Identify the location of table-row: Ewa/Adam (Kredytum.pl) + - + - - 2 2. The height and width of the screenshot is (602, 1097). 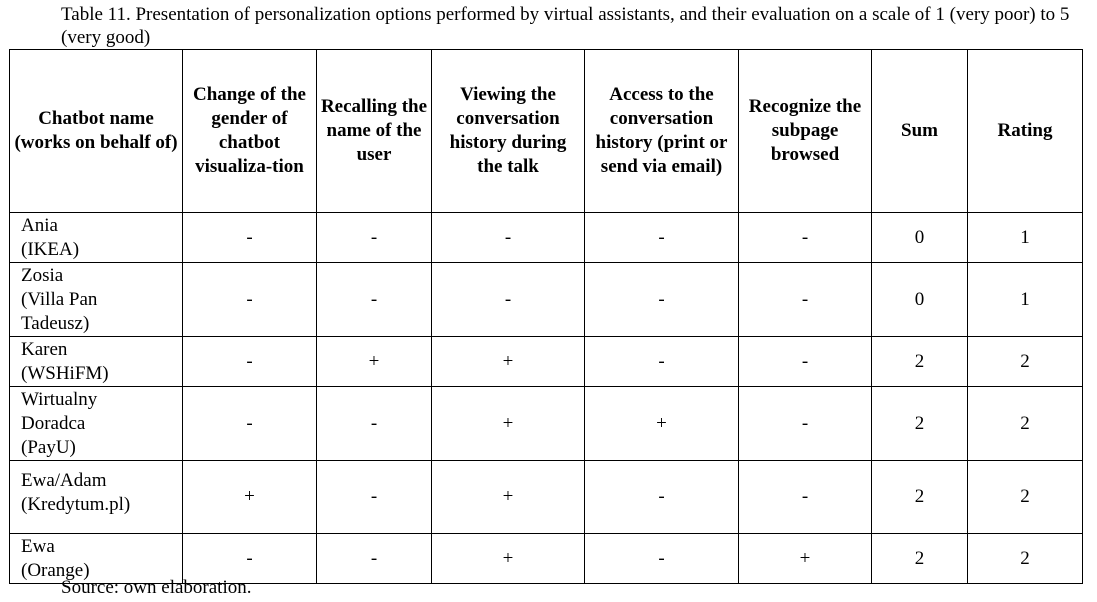
(546, 497).